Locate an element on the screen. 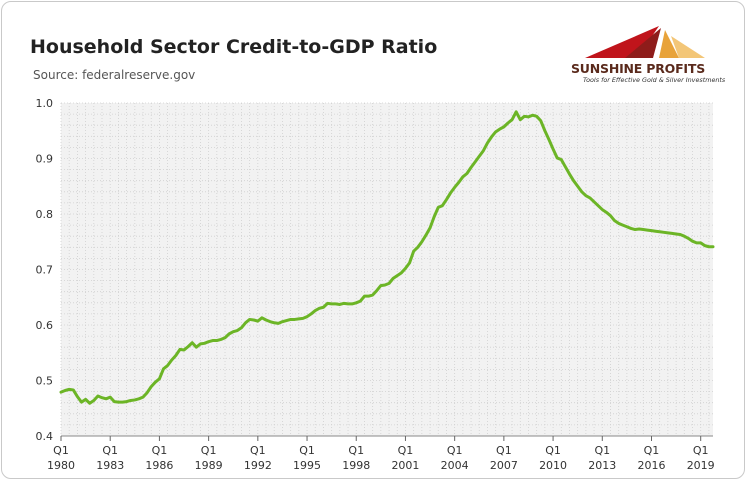 The width and height of the screenshot is (748, 482). x-tick-year-label: 1992 is located at coordinates (258, 465).